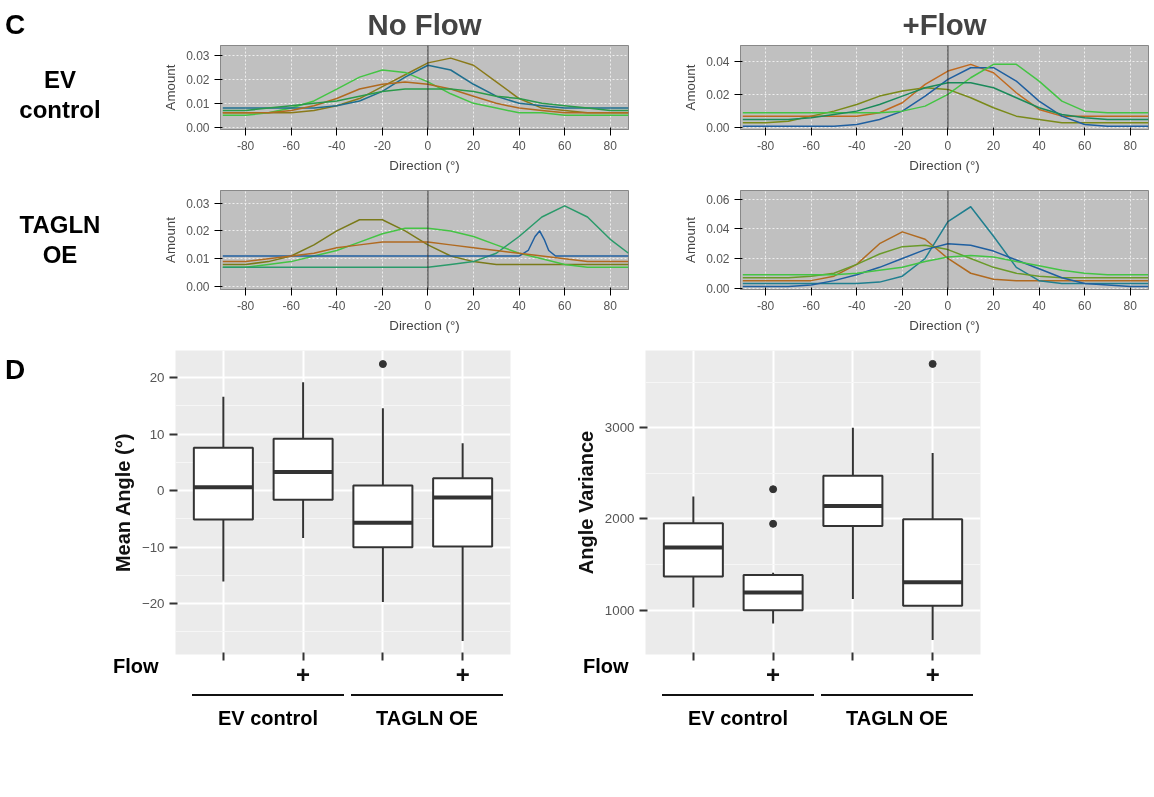  What do you see at coordinates (619, 428) in the screenshot?
I see `y-tick-label: 3000` at bounding box center [619, 428].